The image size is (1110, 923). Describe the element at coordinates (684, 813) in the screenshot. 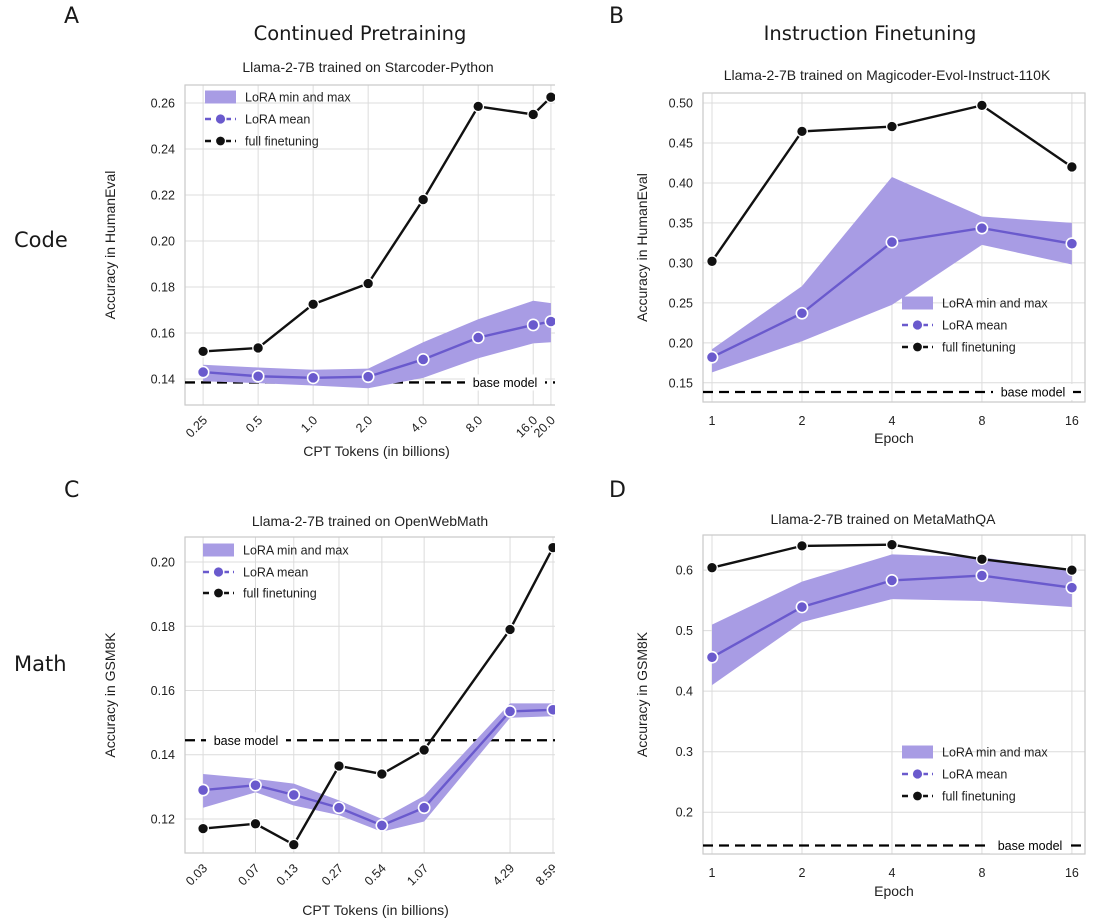

I see `svg-text: 0.2` at that location.